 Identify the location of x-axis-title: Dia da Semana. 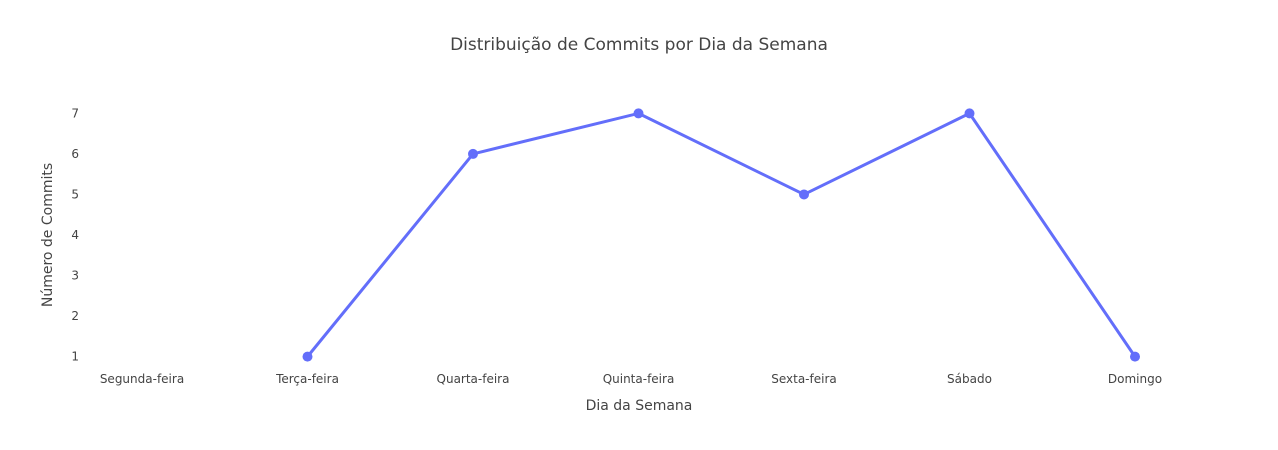
(639, 406).